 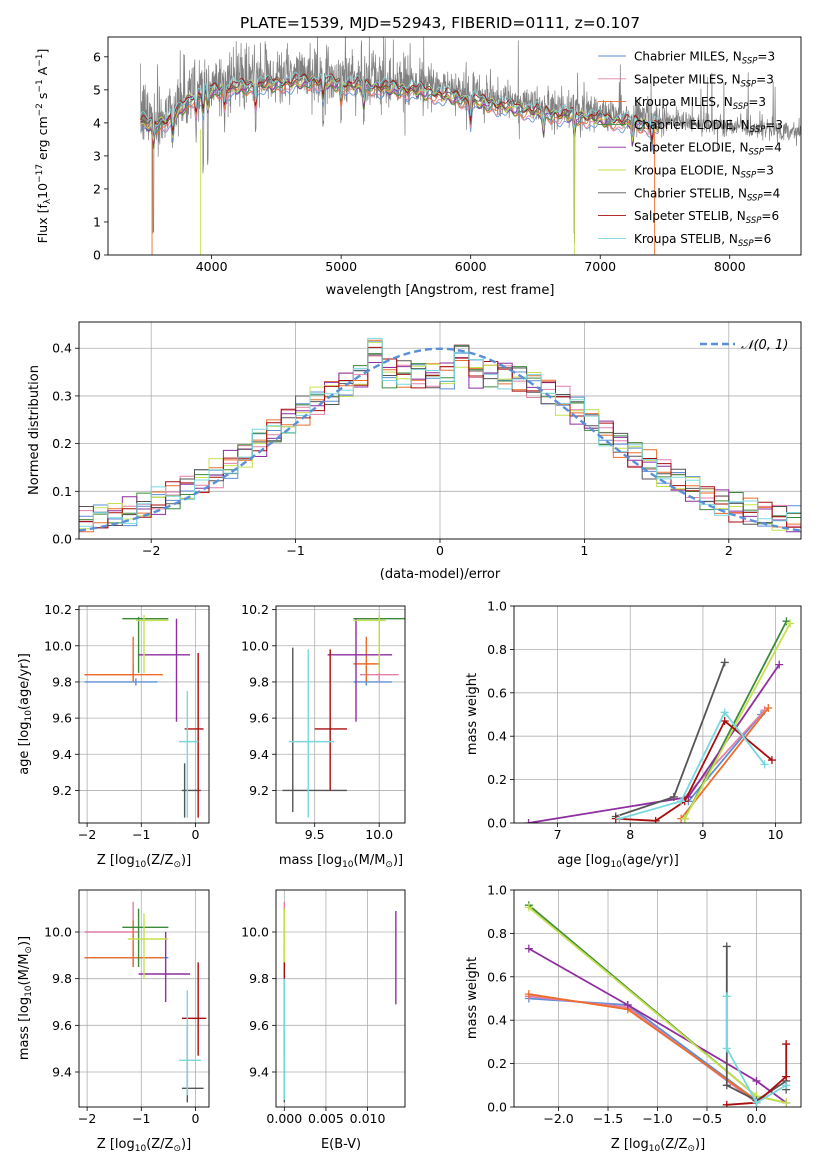 What do you see at coordinates (497, 649) in the screenshot?
I see `y-tick-label: 0.8` at bounding box center [497, 649].